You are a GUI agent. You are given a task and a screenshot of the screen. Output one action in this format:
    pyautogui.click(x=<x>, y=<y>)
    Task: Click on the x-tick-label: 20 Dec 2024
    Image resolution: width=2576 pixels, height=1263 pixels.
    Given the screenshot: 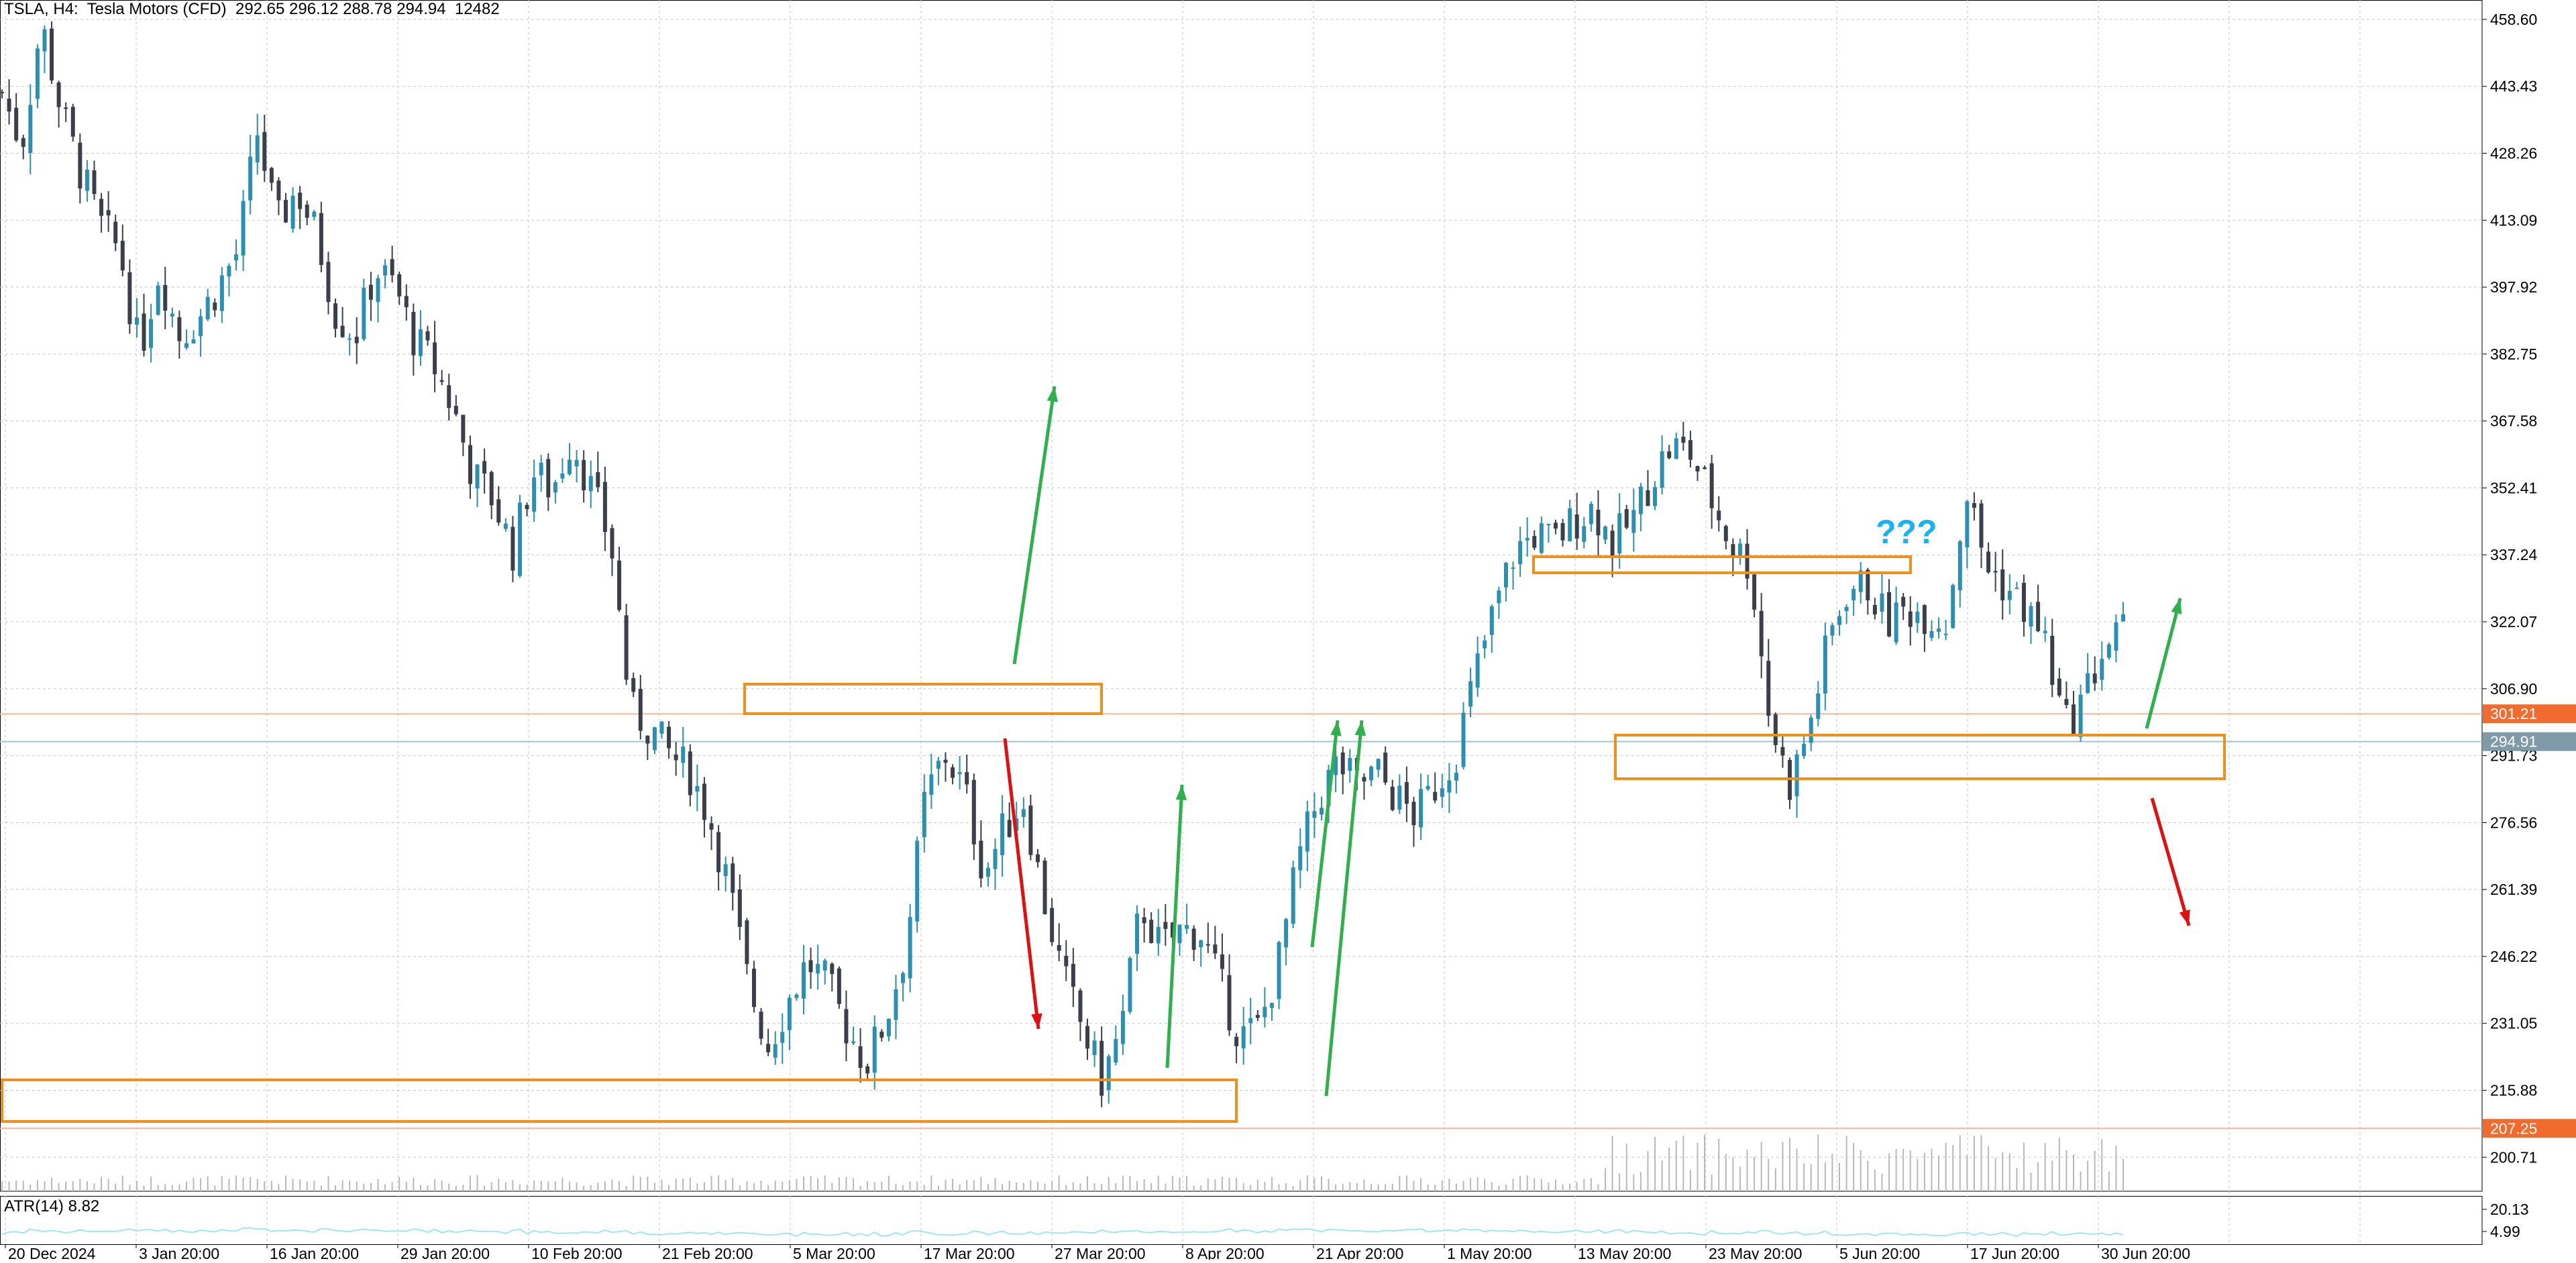 What is the action you would take?
    pyautogui.click(x=52, y=1252)
    